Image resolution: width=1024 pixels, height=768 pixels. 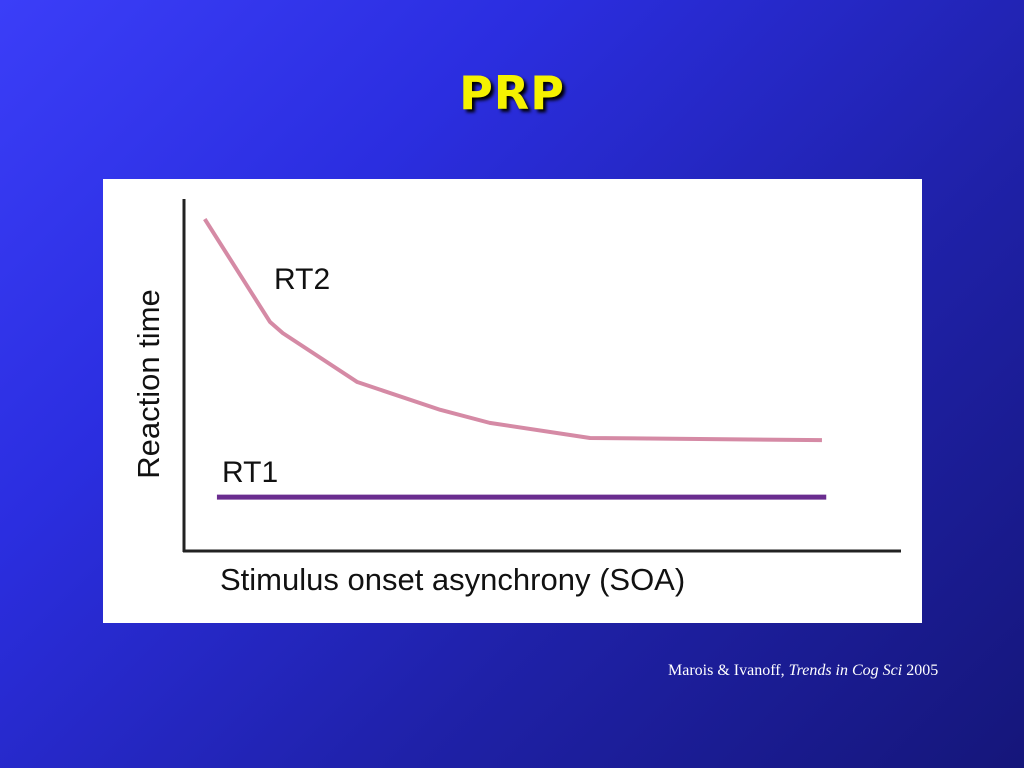 What do you see at coordinates (920, 670) in the screenshot?
I see `citation-year: 2005` at bounding box center [920, 670].